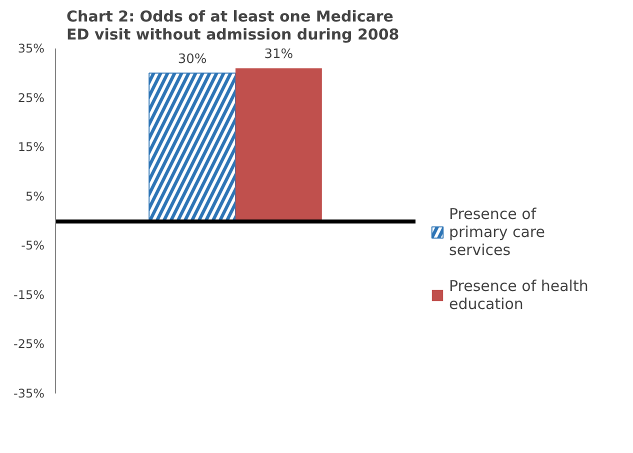  What do you see at coordinates (29, 393) in the screenshot?
I see `y-tick-label: -35%` at bounding box center [29, 393].